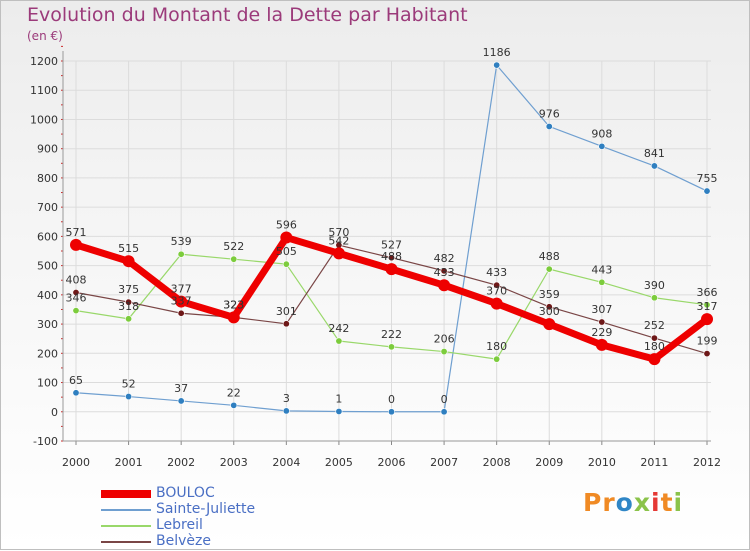  Describe the element at coordinates (444, 258) in the screenshot. I see `data-label: 482` at that location.